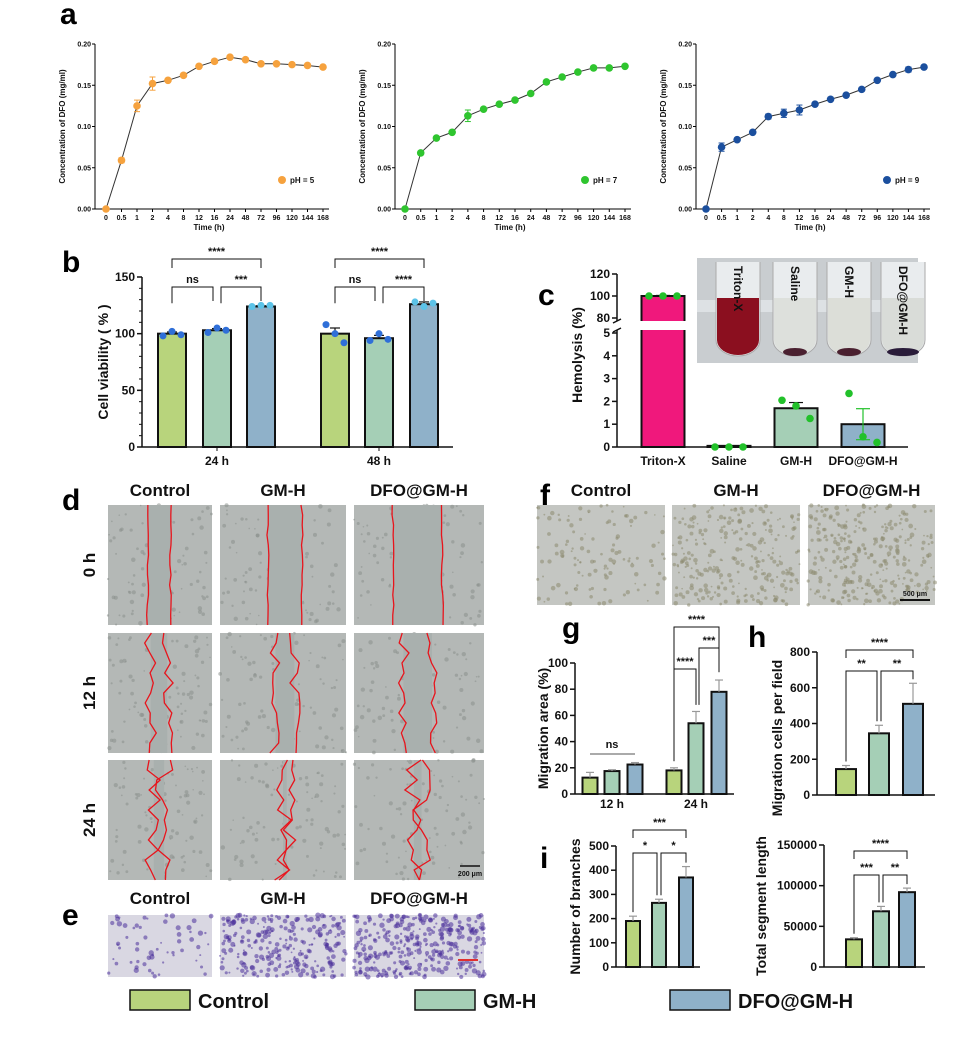 The height and width of the screenshot is (1037, 955). What do you see at coordinates (302, 565) in the screenshot?
I see `wound-edge-line` at bounding box center [302, 565].